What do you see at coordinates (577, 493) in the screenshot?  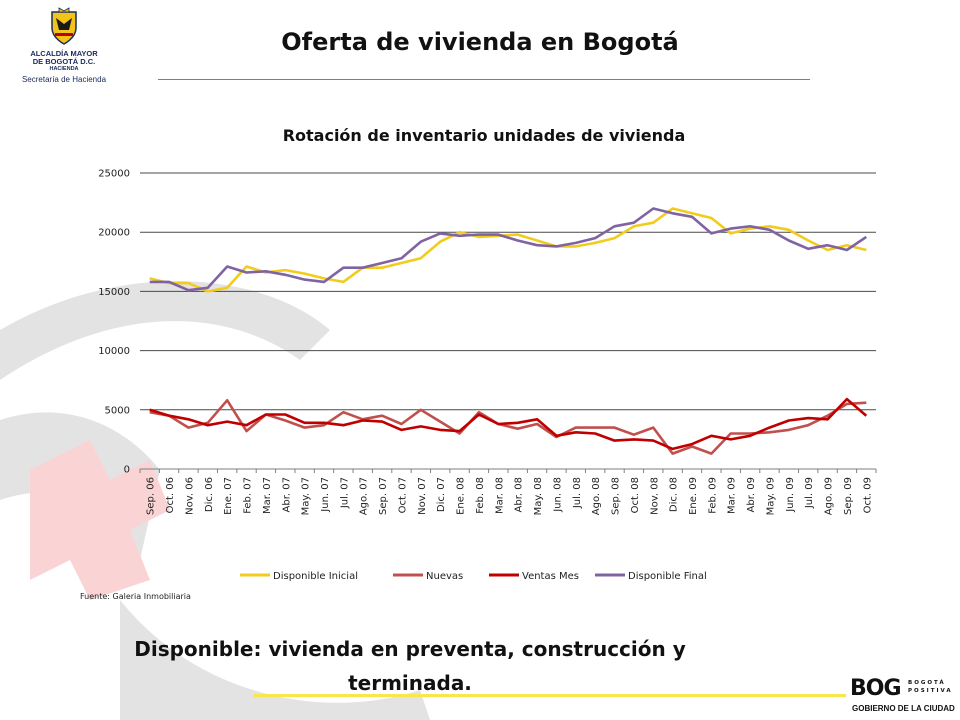 I see `x-tick-label: Jul. 08` at bounding box center [577, 493].